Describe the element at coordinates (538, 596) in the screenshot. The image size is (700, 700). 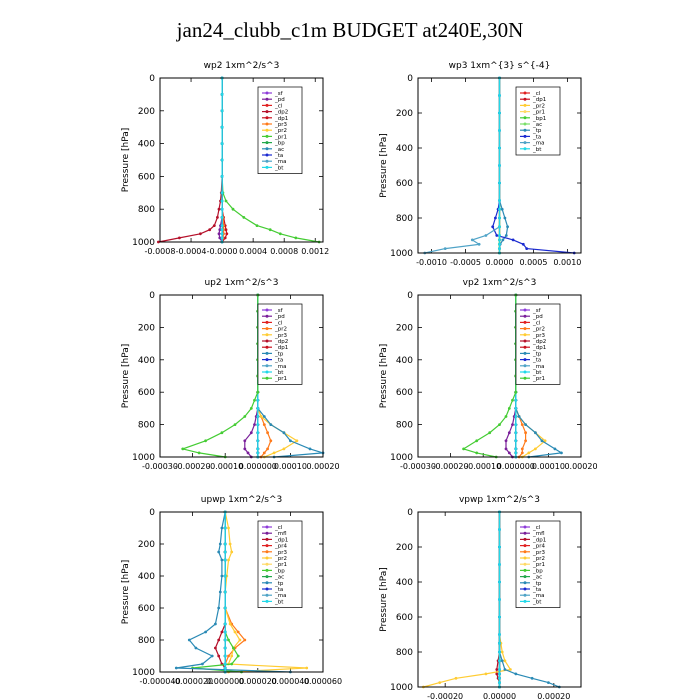
I see `legend-label: _ma` at that location.